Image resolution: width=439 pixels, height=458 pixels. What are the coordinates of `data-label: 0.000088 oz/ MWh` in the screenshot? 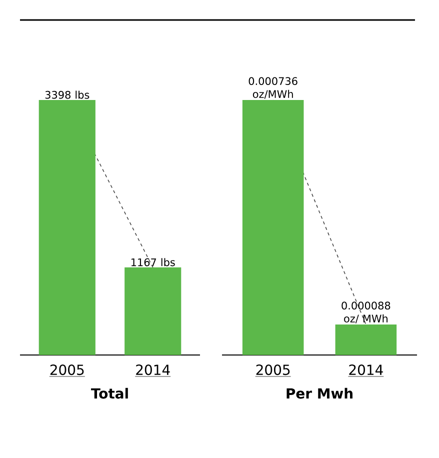 It's located at (366, 313).